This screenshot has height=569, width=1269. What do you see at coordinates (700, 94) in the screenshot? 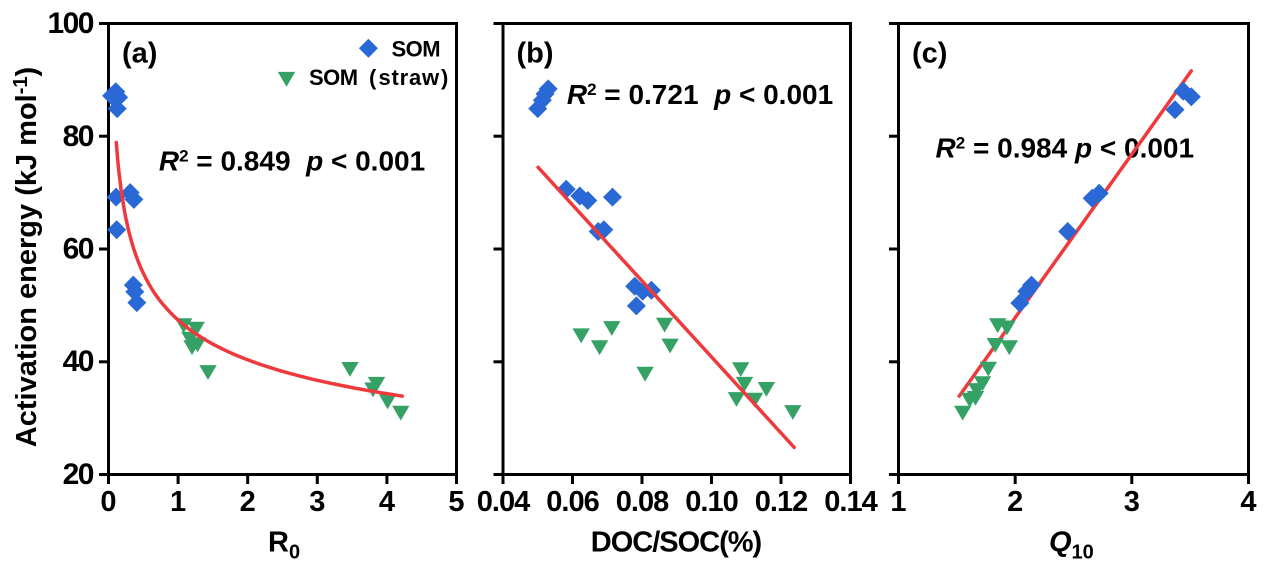
I see `svg-text: R2 = 0.721 p < 0.001` at bounding box center [700, 94].